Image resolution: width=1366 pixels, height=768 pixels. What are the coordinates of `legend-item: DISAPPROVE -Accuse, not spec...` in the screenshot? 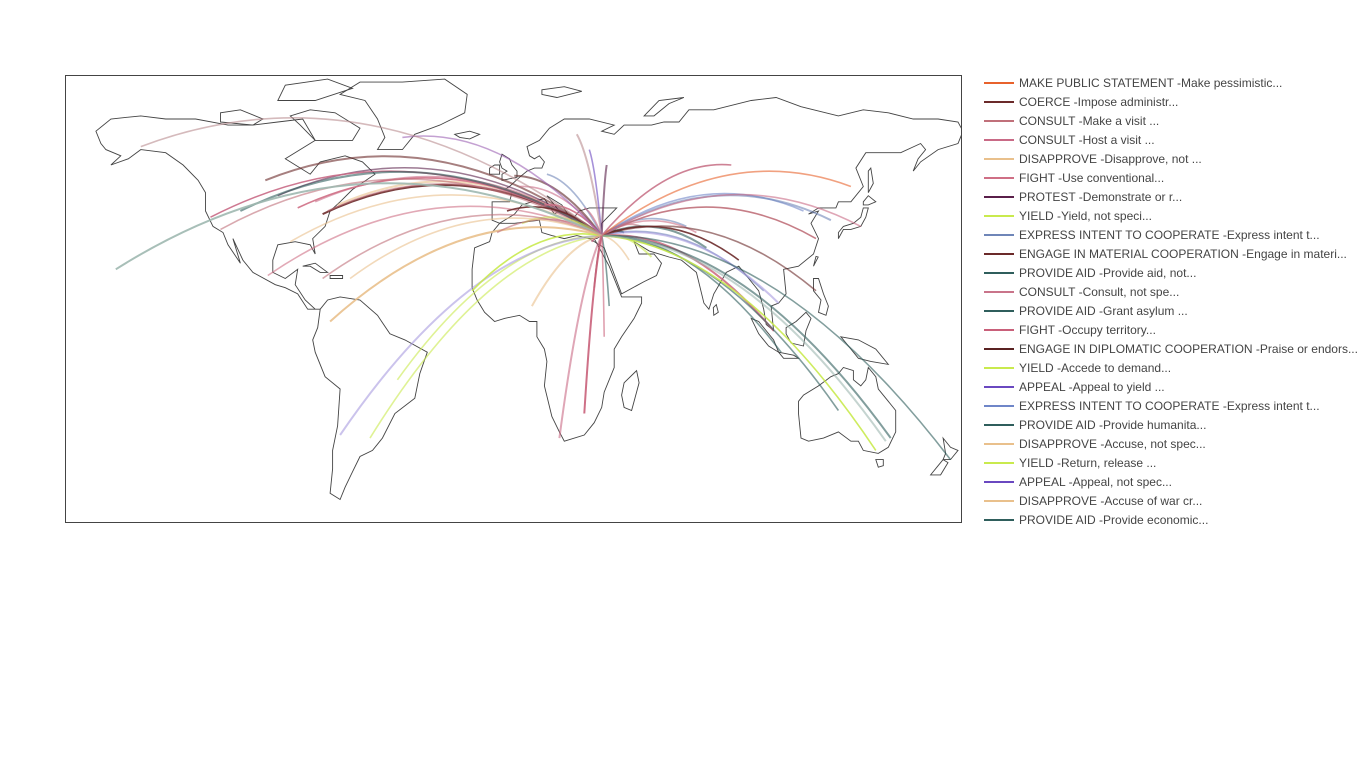 It's located at (1174, 444).